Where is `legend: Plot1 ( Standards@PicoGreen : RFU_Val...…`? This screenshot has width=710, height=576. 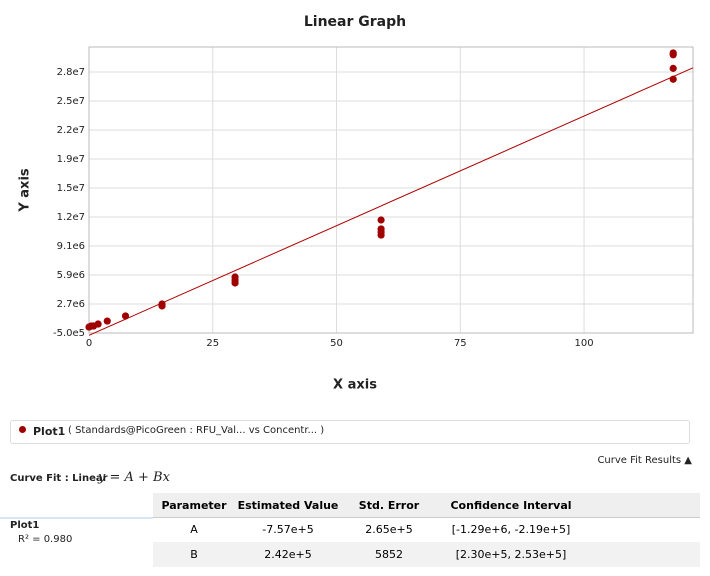
legend: Plot1 ( Standards@PicoGreen : RFU_Val...… is located at coordinates (350, 432).